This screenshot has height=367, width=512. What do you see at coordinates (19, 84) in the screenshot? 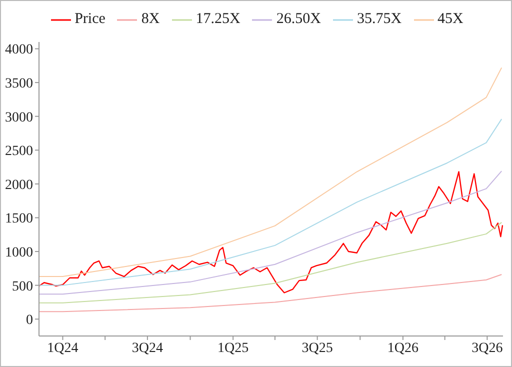
I see `y-tick-label: 3500` at bounding box center [19, 84].